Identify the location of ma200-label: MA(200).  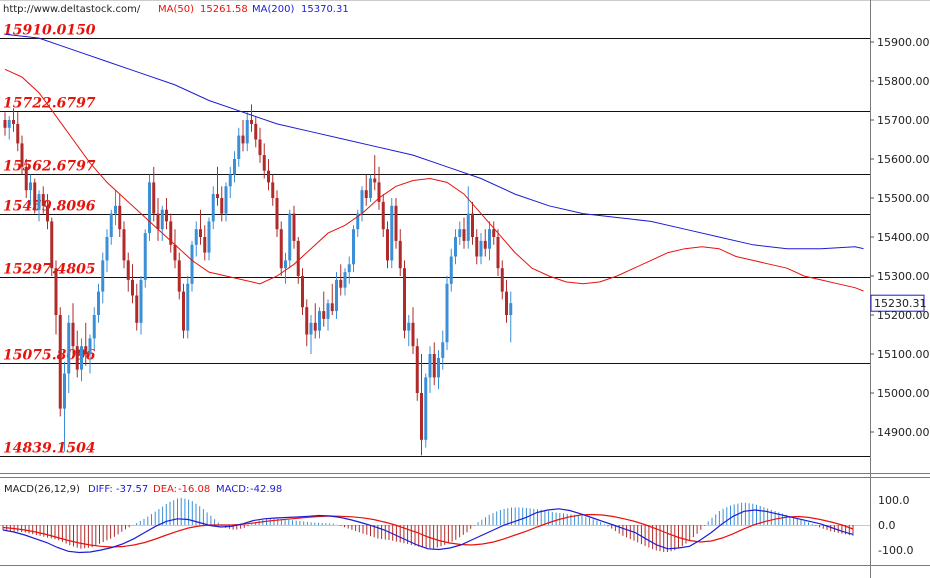
(273, 9).